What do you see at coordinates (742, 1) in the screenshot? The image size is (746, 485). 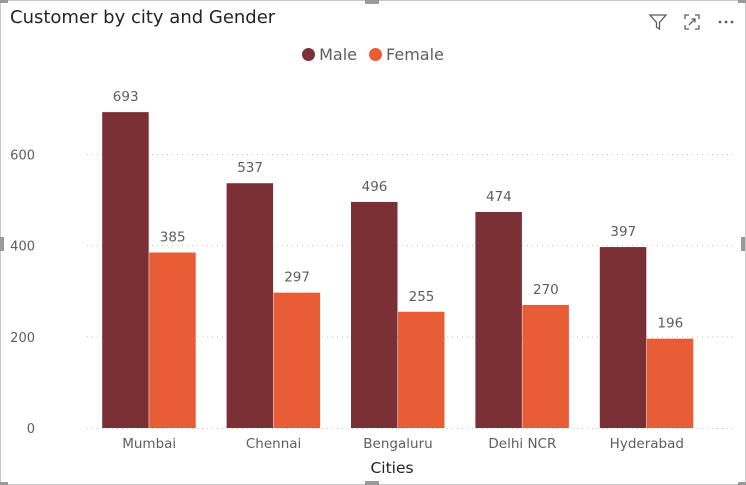 I see `resize-handle-top-right` at bounding box center [742, 1].